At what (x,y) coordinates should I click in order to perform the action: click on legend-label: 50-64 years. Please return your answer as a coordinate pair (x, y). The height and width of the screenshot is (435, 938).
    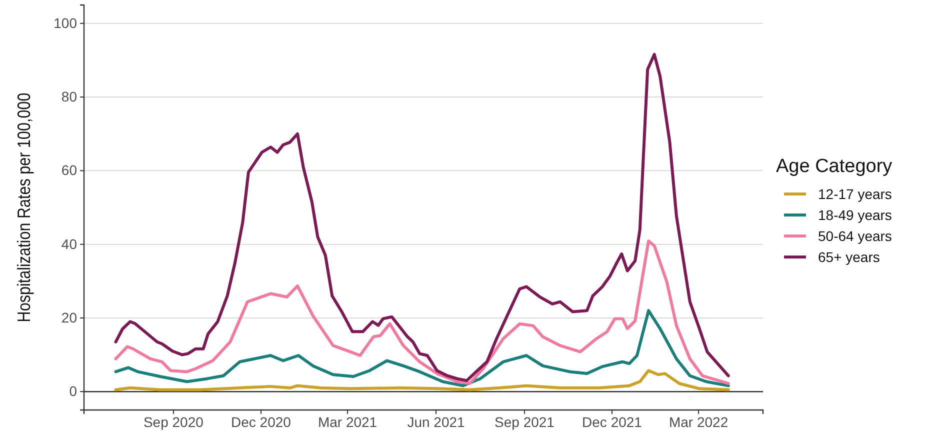
    Looking at the image, I should click on (855, 236).